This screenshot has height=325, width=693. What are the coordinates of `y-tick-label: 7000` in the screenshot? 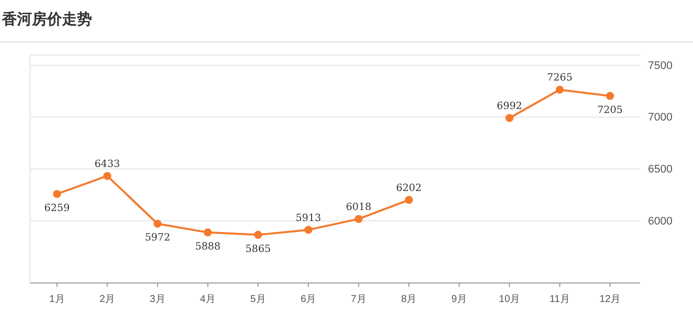 It's located at (660, 118).